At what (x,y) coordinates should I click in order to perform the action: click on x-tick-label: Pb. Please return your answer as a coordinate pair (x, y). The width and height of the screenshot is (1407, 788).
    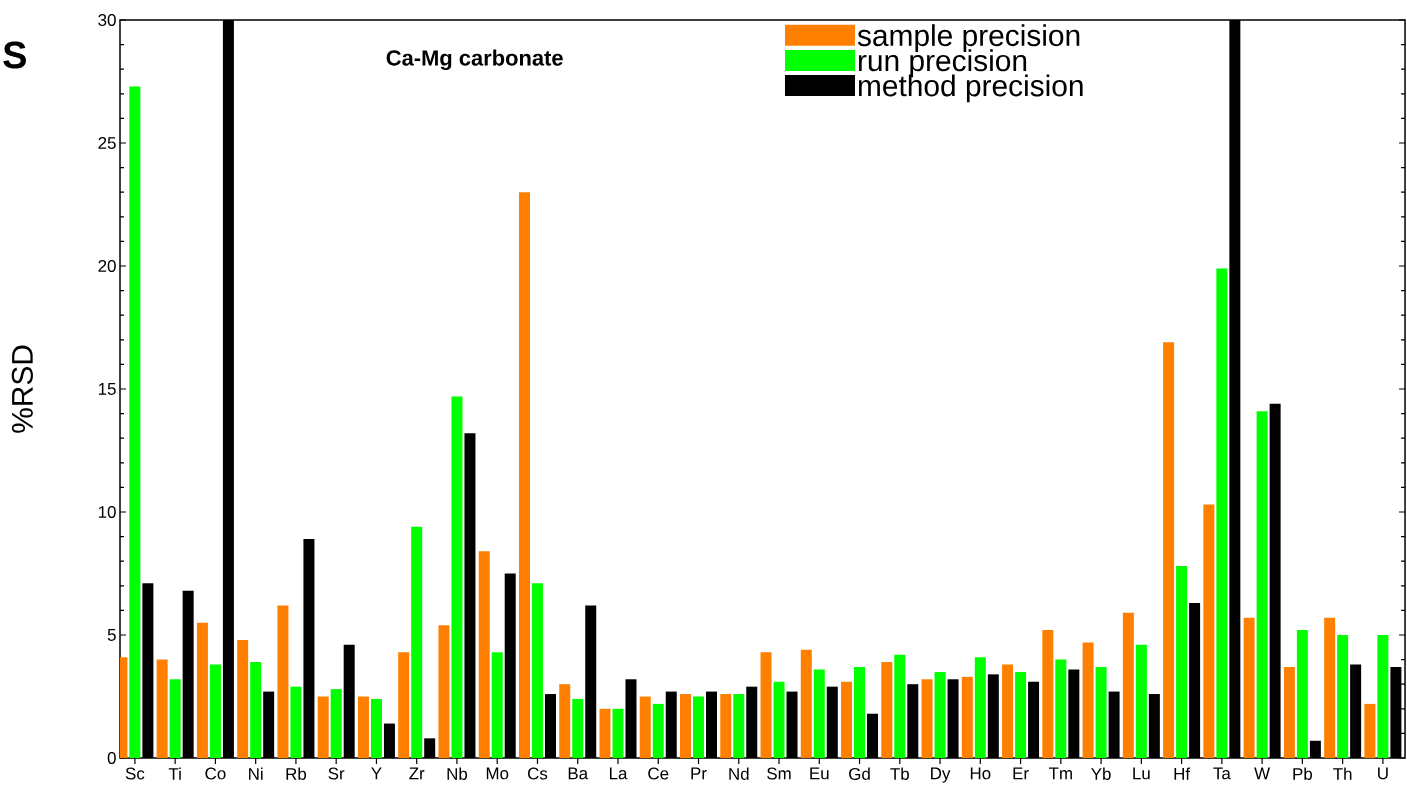
    Looking at the image, I should click on (1303, 773).